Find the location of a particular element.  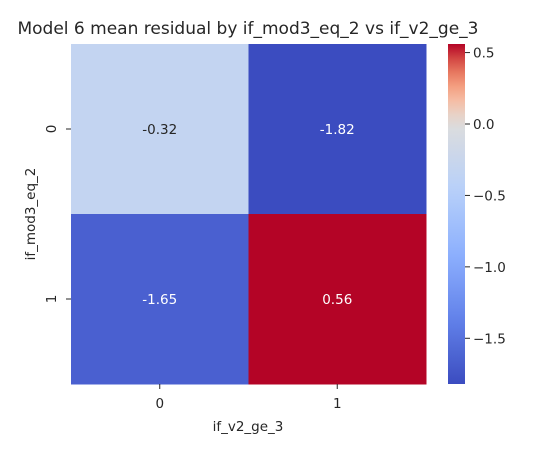

colorbar: 0.5 0.0 −0.5 −1.0 −1.5 is located at coordinates (477, 214).